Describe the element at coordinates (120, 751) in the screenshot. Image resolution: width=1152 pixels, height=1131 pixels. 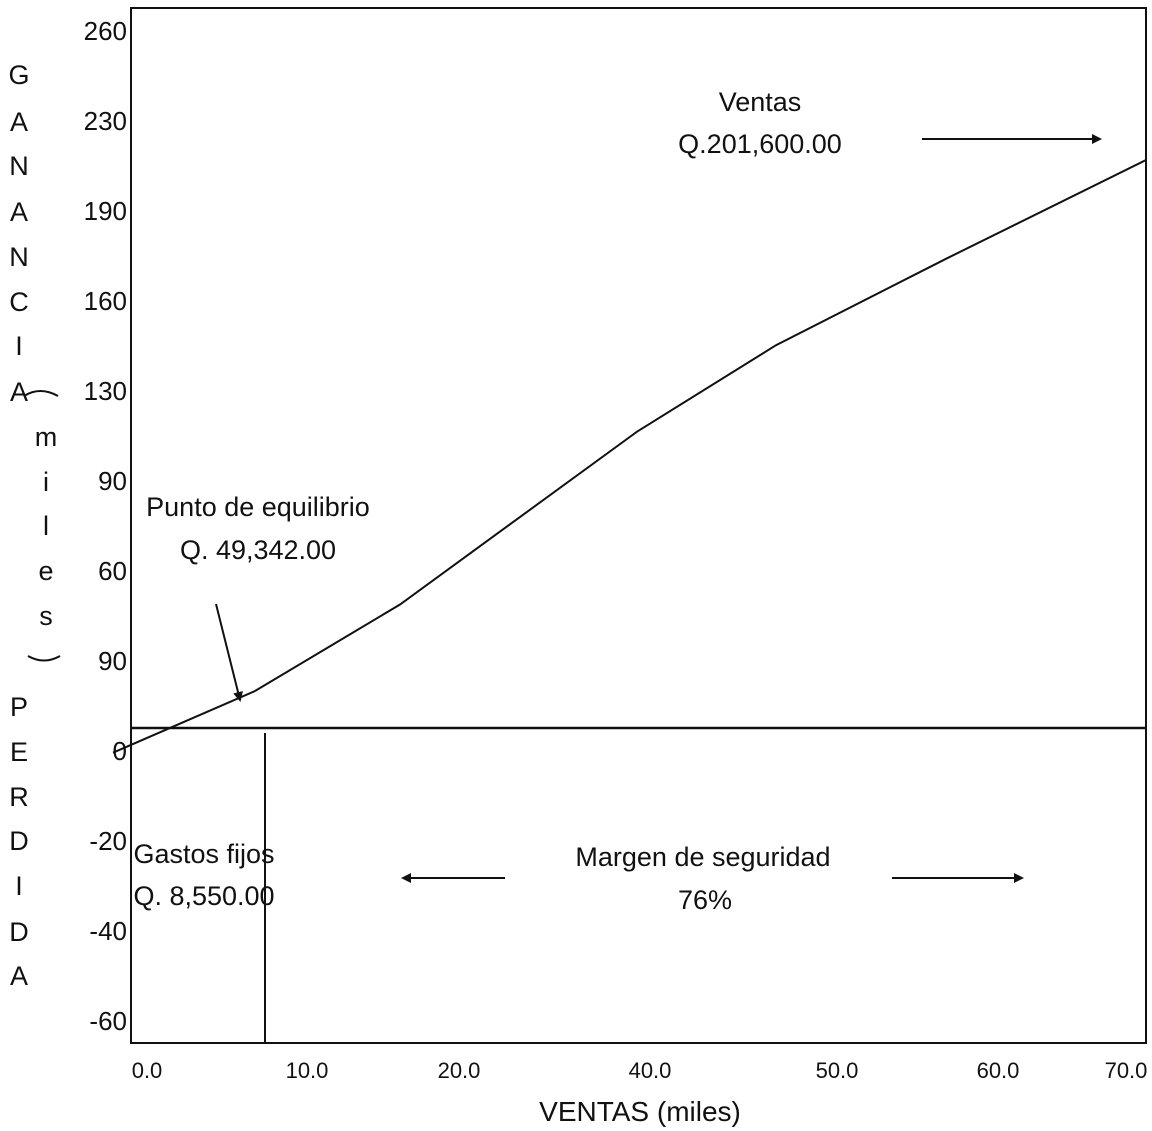
I see `y-tick-label: 0` at that location.